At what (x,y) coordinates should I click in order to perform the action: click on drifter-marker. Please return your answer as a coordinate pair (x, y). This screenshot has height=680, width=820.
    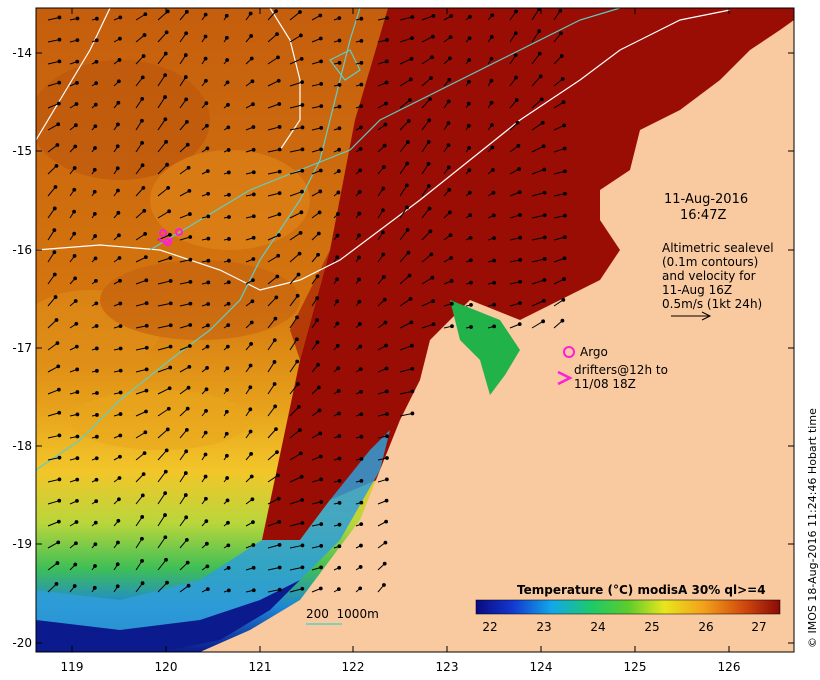
    Looking at the image, I should click on (565, 378).